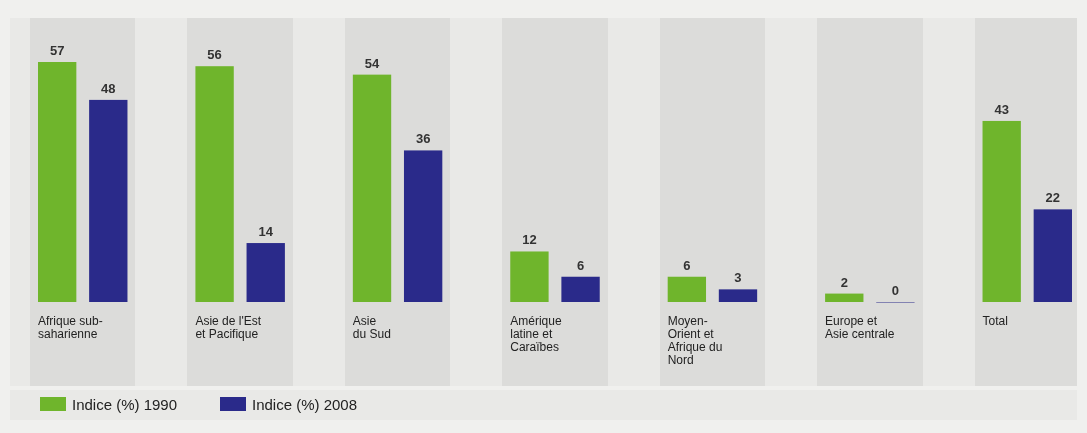 The width and height of the screenshot is (1087, 433). What do you see at coordinates (125, 404) in the screenshot?
I see `legend-label: Indice (%) 1990` at bounding box center [125, 404].